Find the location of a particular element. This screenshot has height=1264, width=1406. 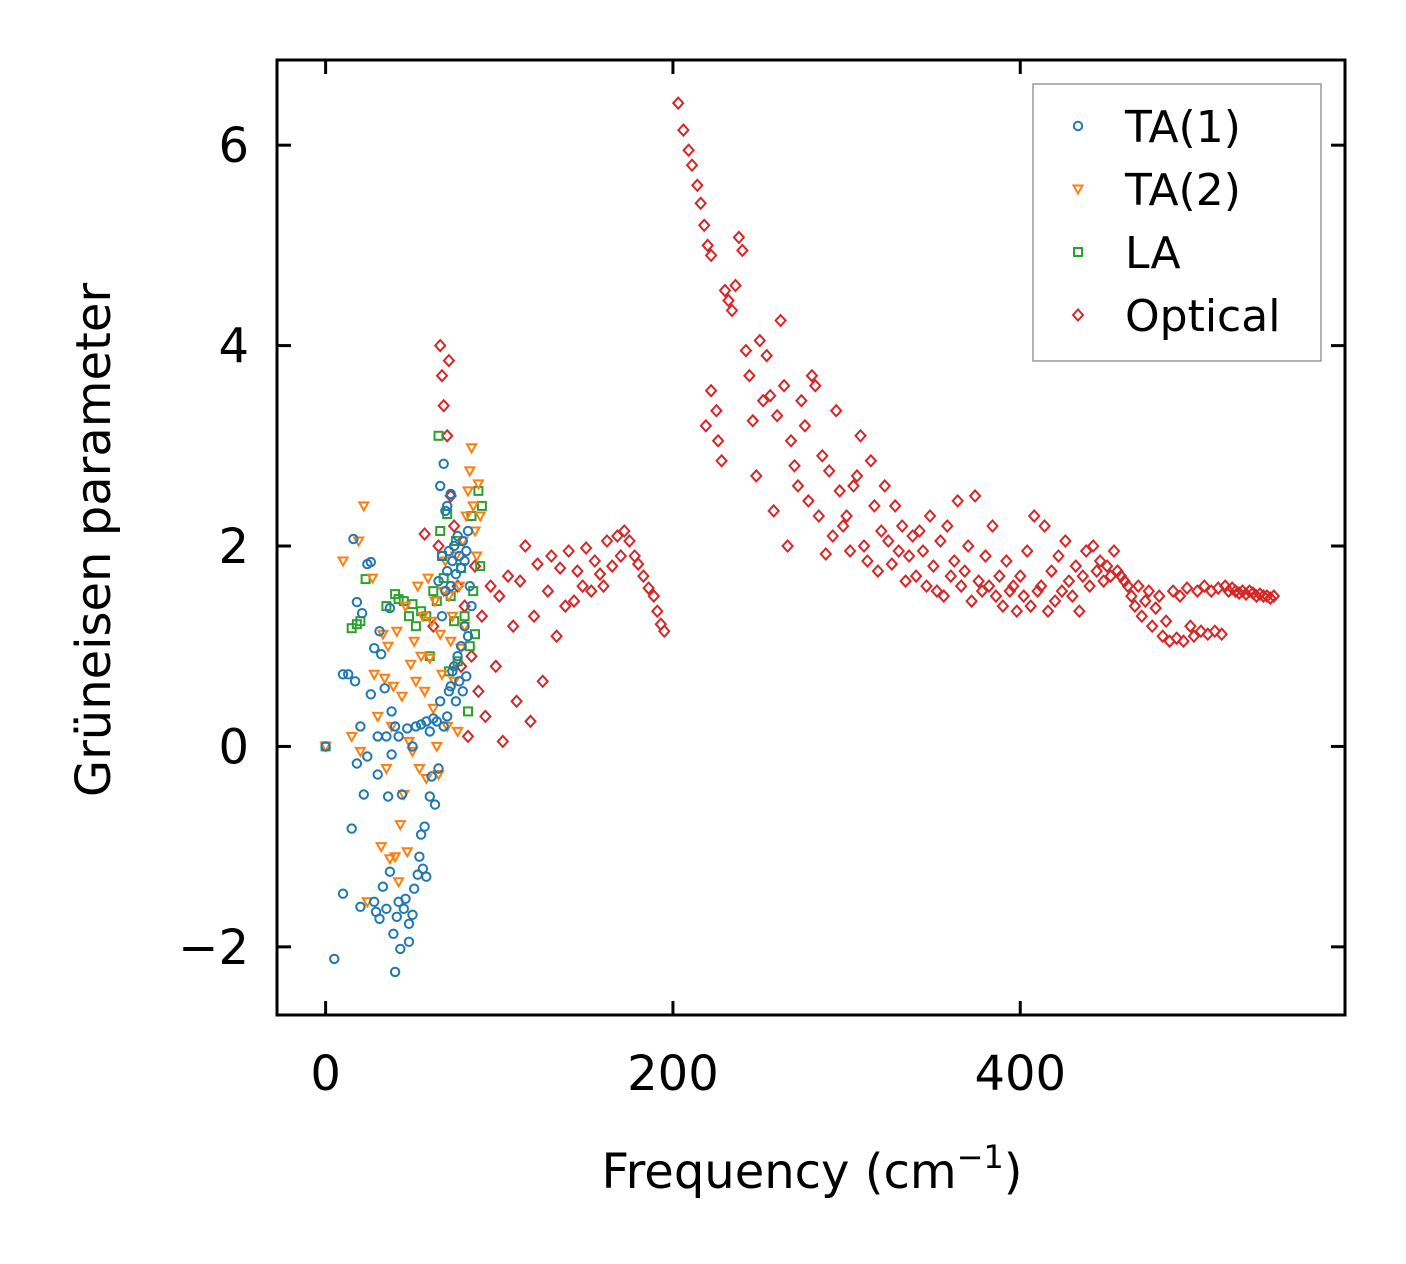

legend-marker is located at coordinates (1078, 190).